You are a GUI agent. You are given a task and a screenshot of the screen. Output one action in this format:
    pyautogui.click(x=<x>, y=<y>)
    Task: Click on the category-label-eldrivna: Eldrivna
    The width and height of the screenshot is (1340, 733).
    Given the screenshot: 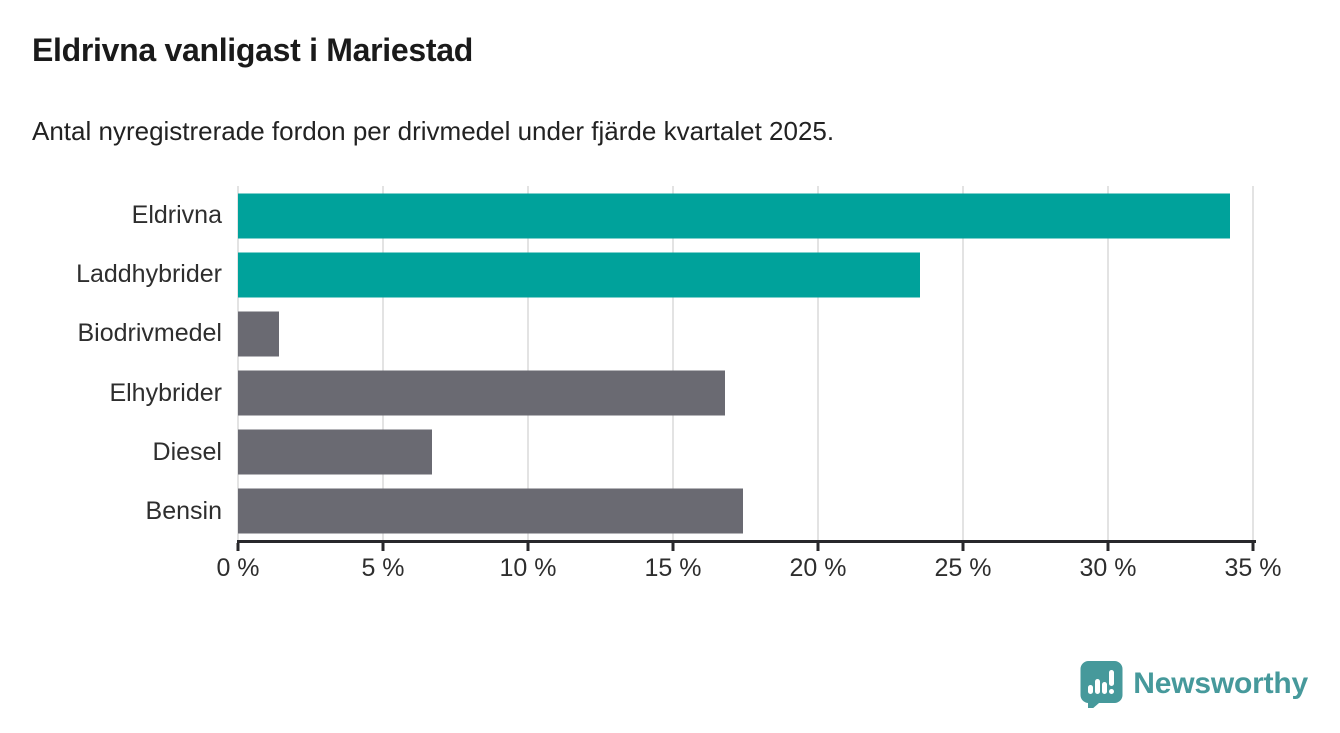 What is the action you would take?
    pyautogui.click(x=176, y=215)
    